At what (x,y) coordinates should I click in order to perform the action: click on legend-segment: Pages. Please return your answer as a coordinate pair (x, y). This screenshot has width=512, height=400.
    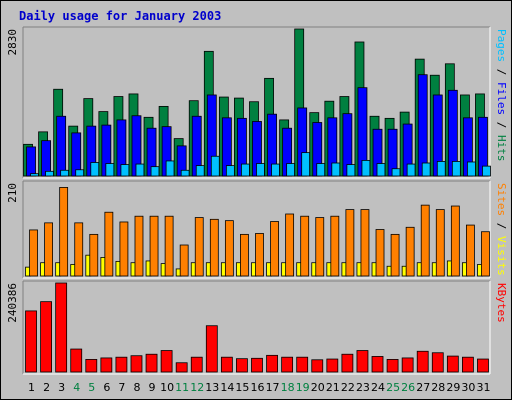
    Looking at the image, I should click on (501, 45).